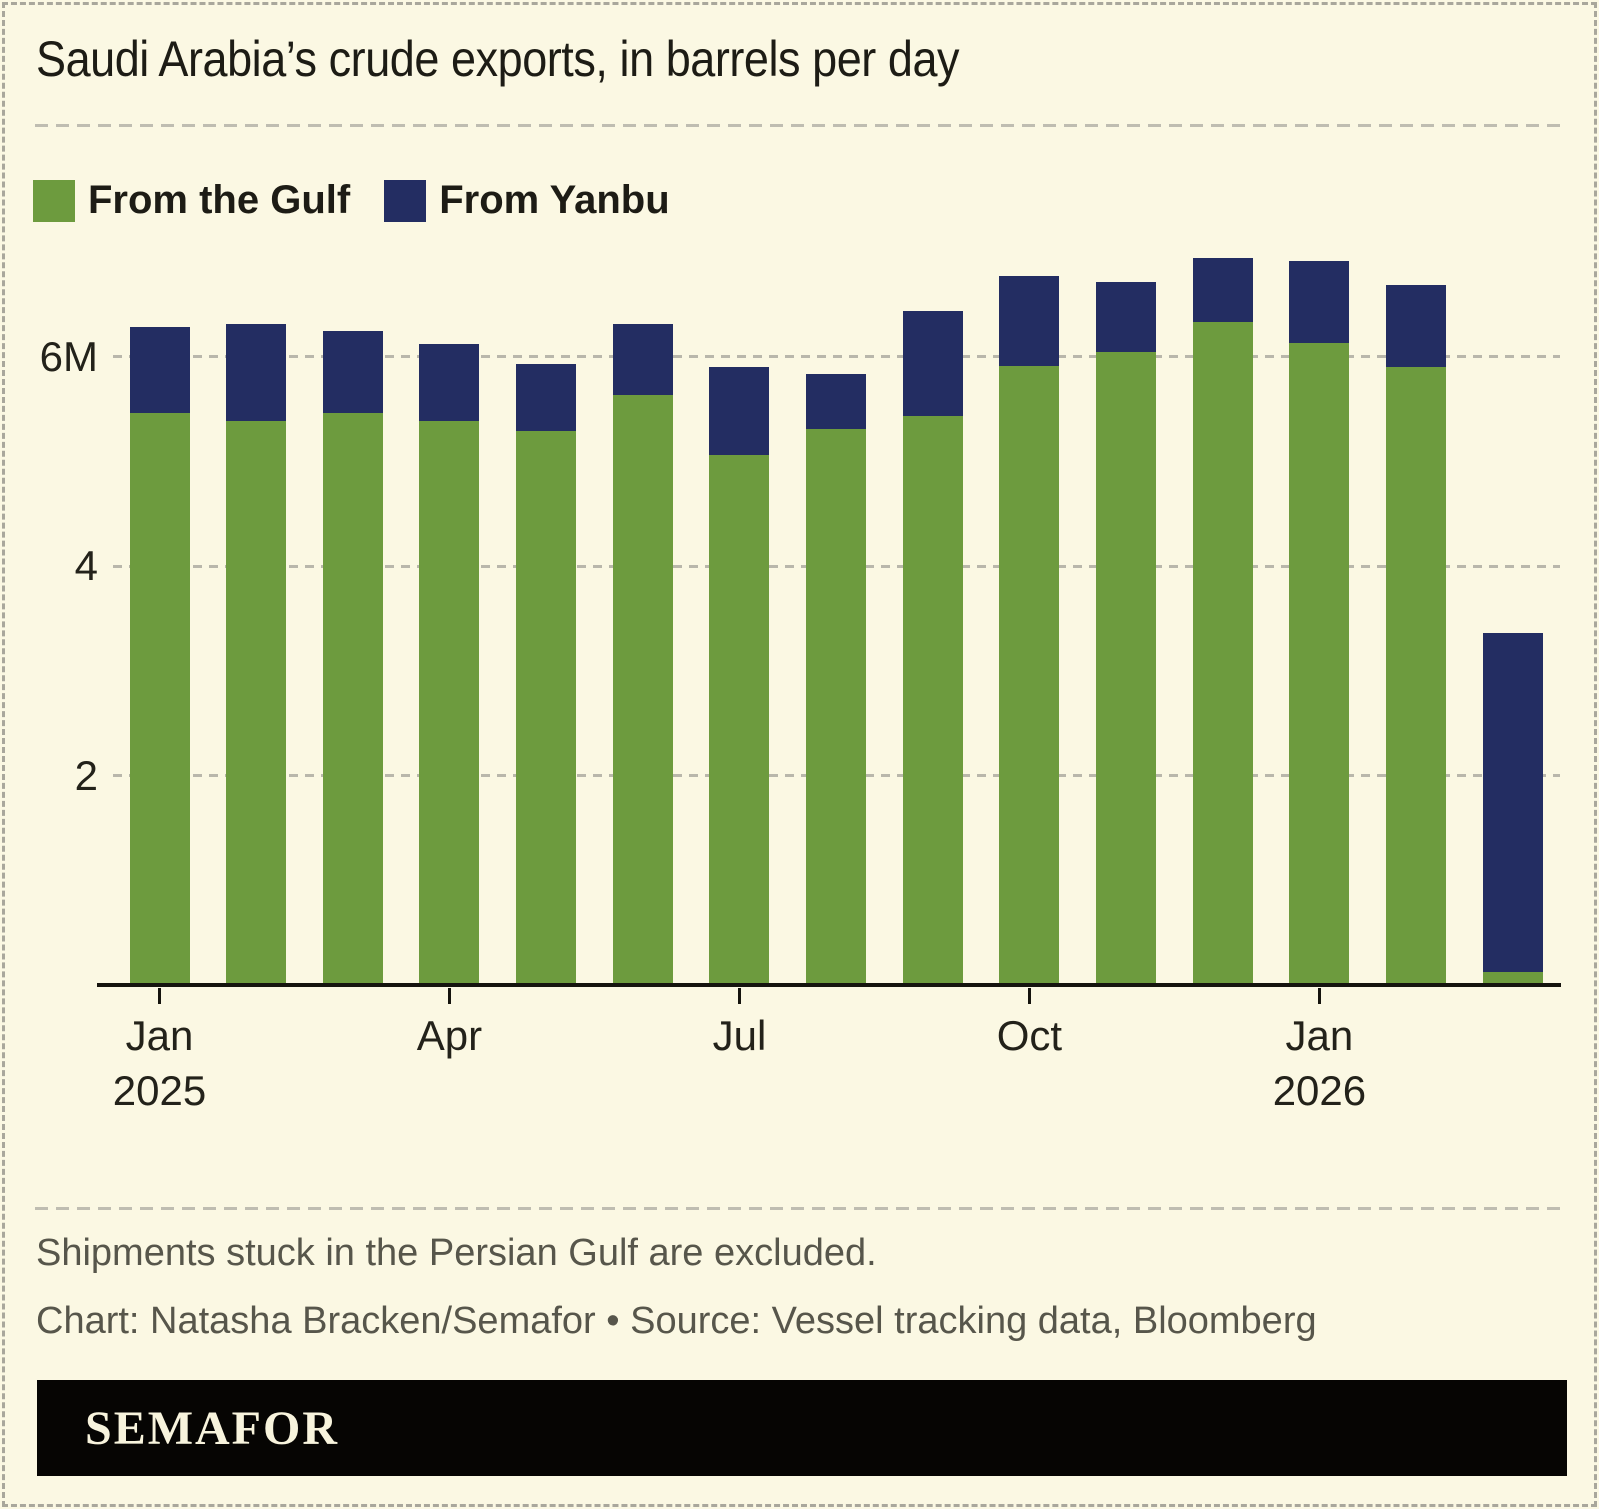 The image size is (1599, 1509). What do you see at coordinates (351, 200) in the screenshot?
I see `legend: From the Gulf From Yanbu` at bounding box center [351, 200].